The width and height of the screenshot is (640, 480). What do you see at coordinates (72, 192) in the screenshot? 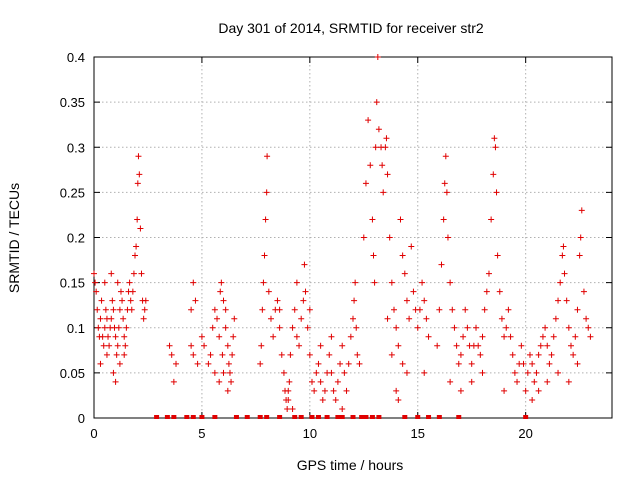
I see `y-tick-label: 0.25` at bounding box center [72, 192].